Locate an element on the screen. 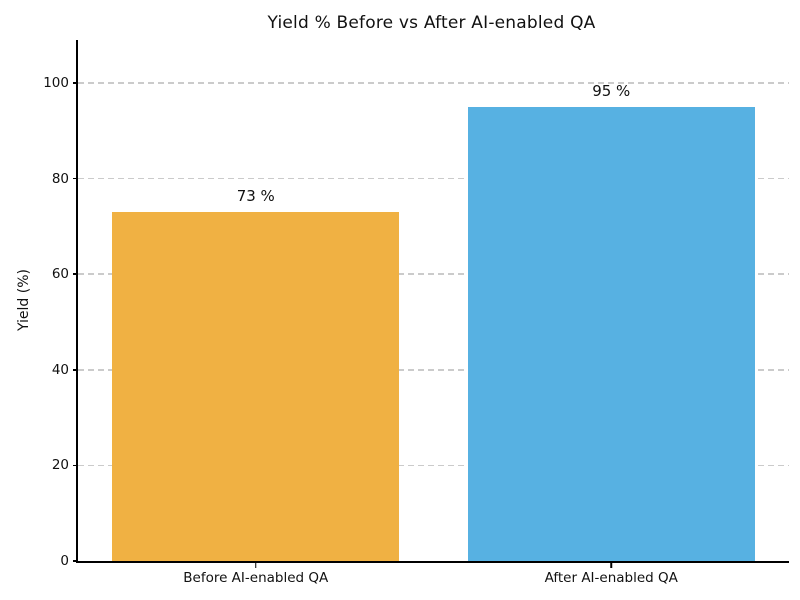 This screenshot has width=800, height=600. bar-value-label-2: 95 % is located at coordinates (611, 90).